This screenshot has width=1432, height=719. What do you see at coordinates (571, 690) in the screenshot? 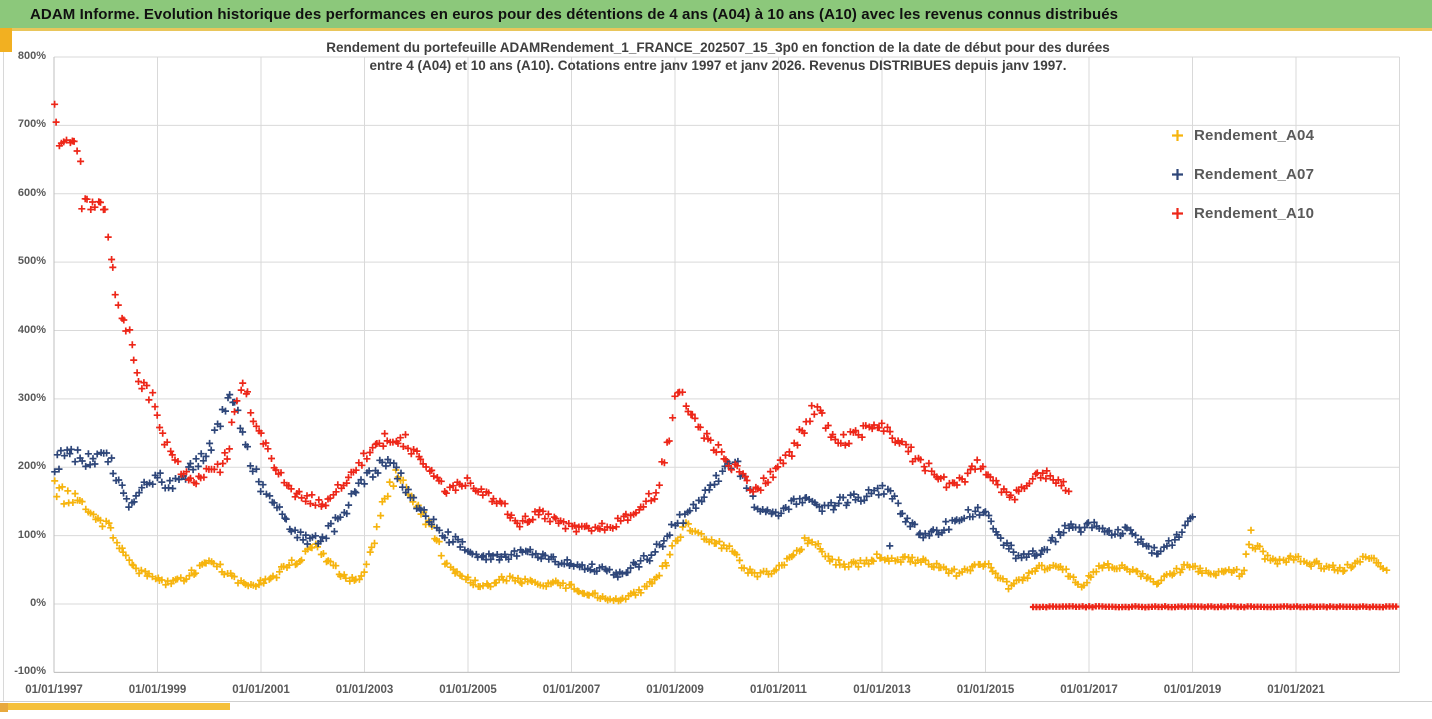
I see `x-axis-tick-label: 01/01/2007` at bounding box center [571, 690].